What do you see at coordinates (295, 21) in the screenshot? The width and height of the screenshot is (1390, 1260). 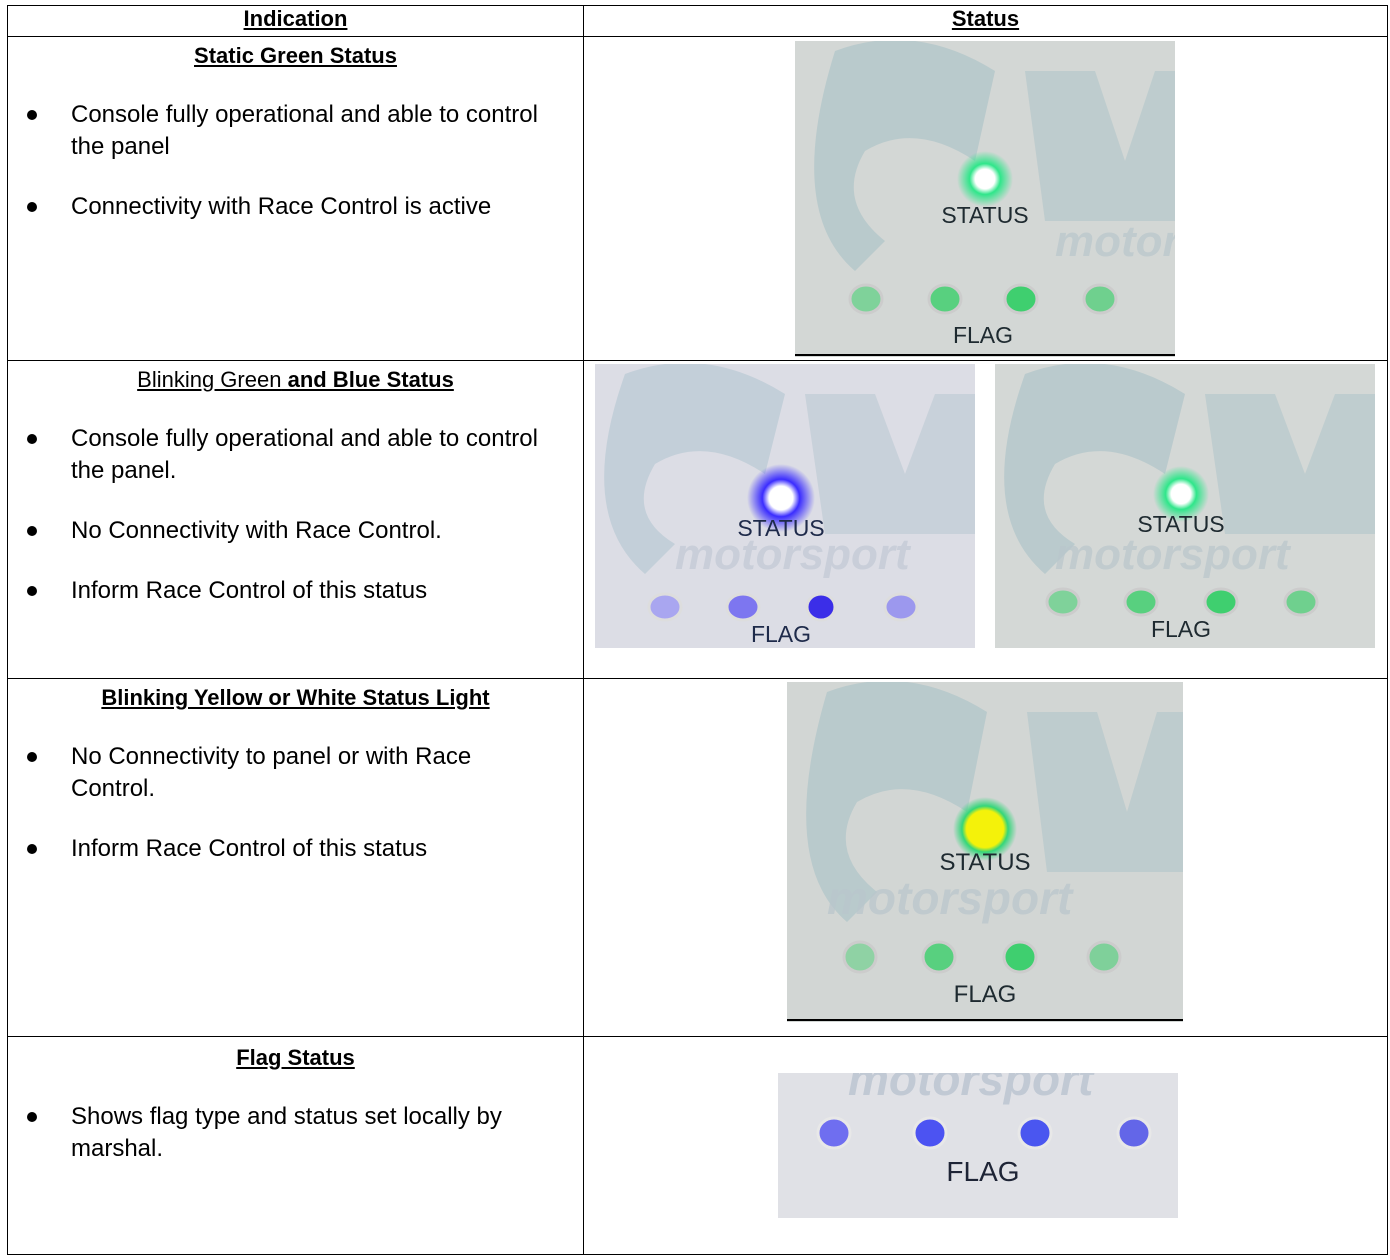 I see `header-indication: Indication` at bounding box center [295, 21].